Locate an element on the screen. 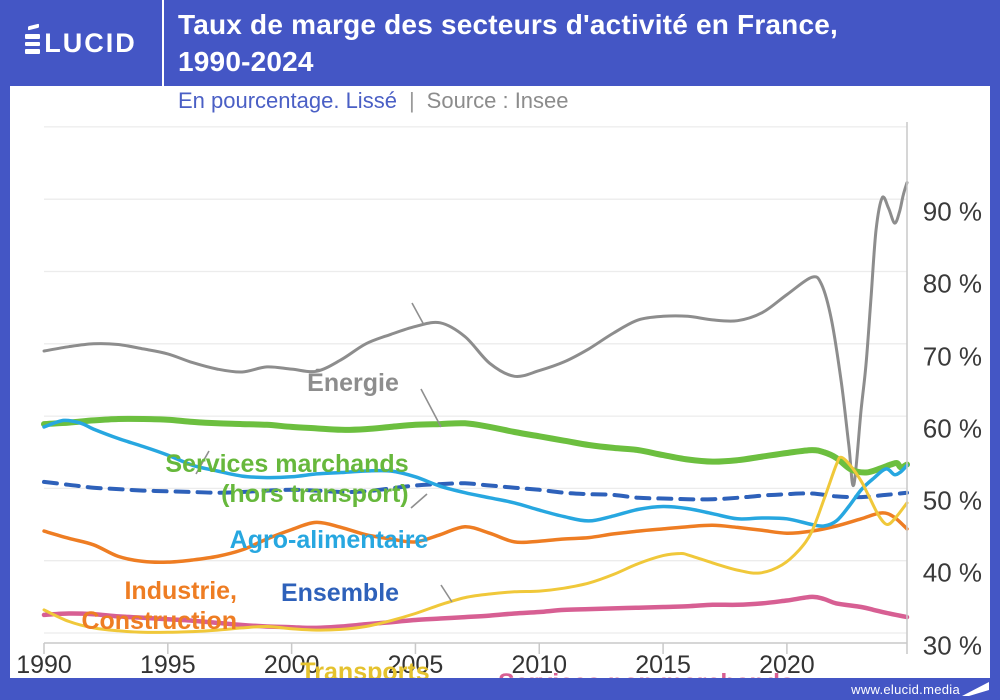 The width and height of the screenshot is (1000, 700). series-label-energie: Énergie is located at coordinates (353, 383).